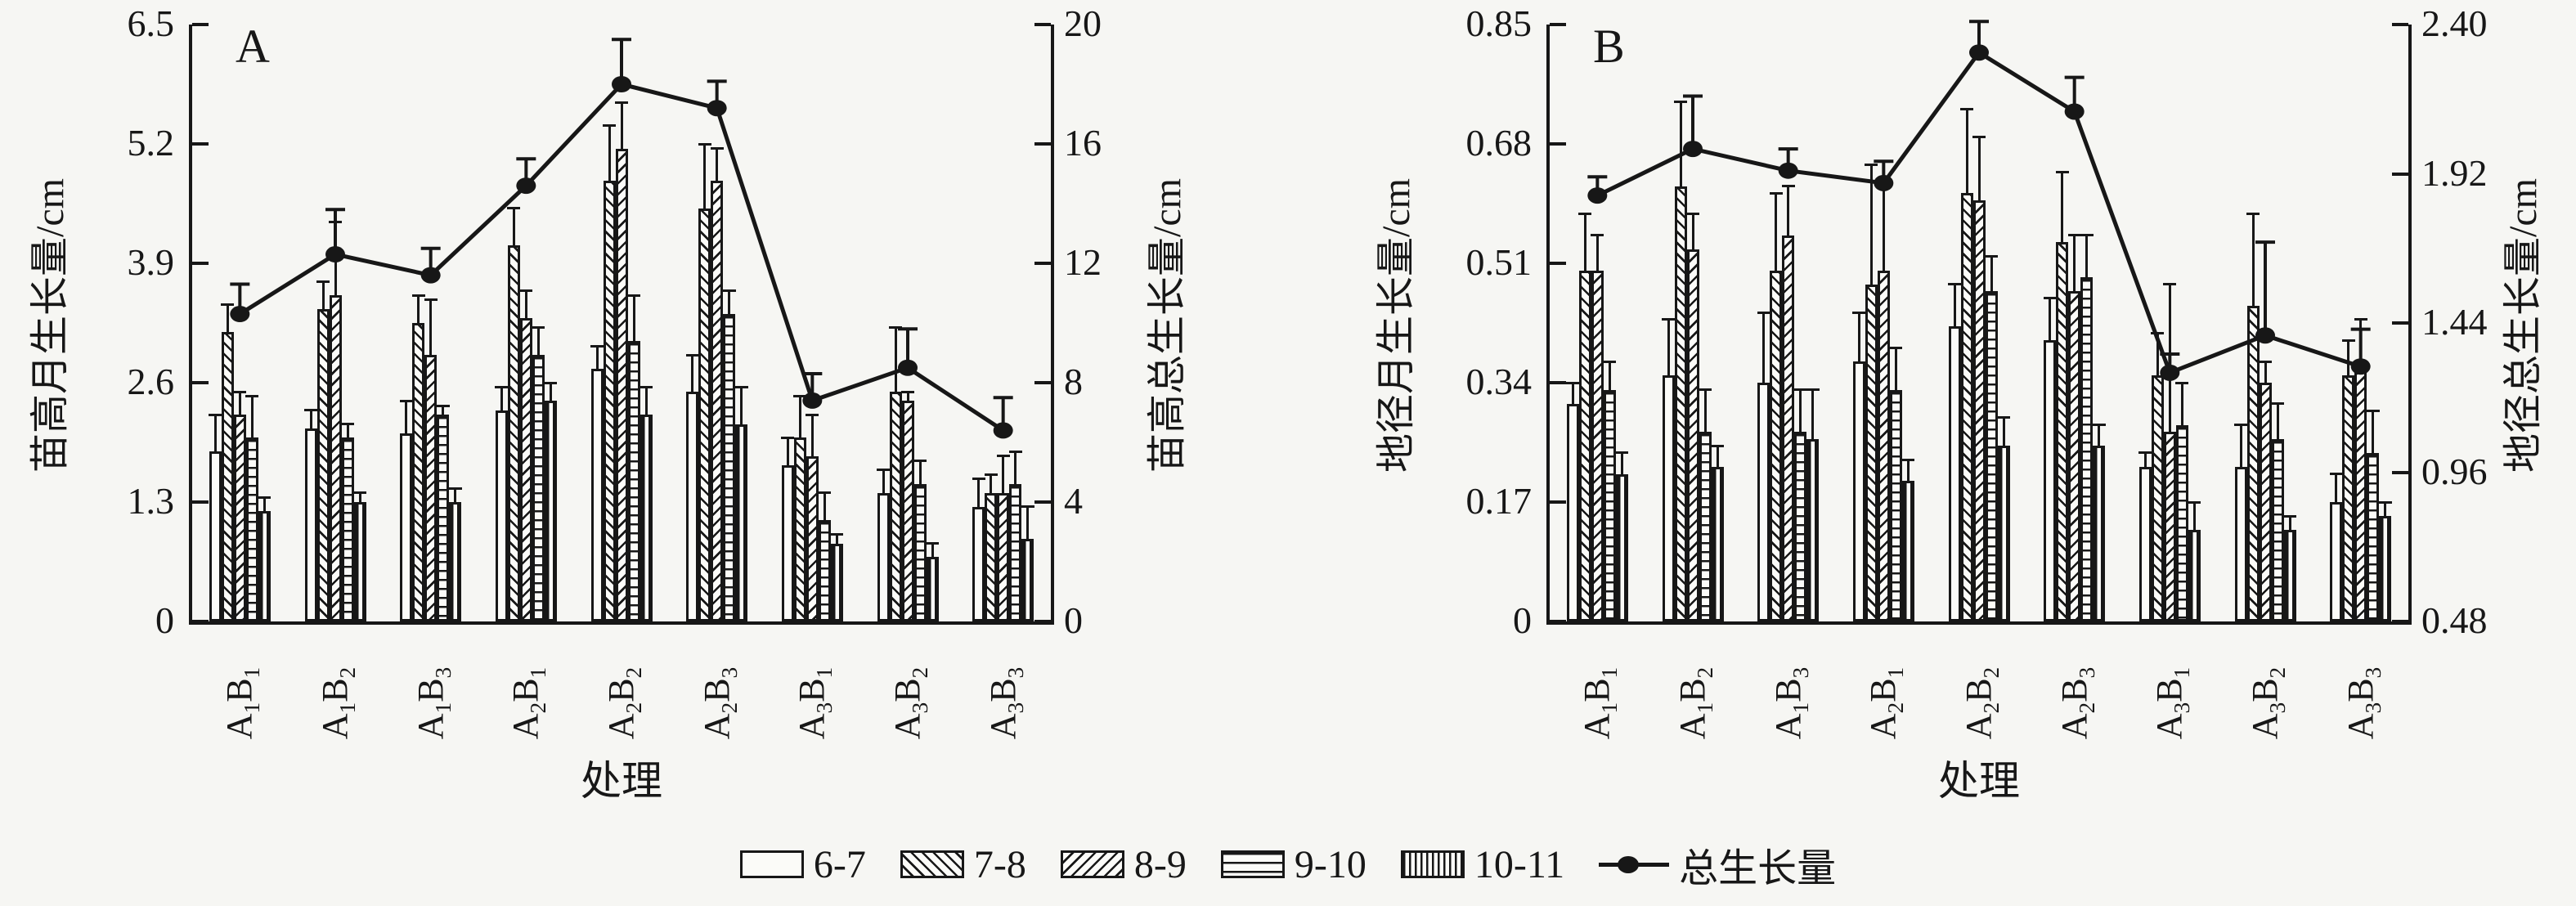 The image size is (2576, 906). What do you see at coordinates (526, 186) in the screenshot?
I see `data-point-A2B1` at bounding box center [526, 186].